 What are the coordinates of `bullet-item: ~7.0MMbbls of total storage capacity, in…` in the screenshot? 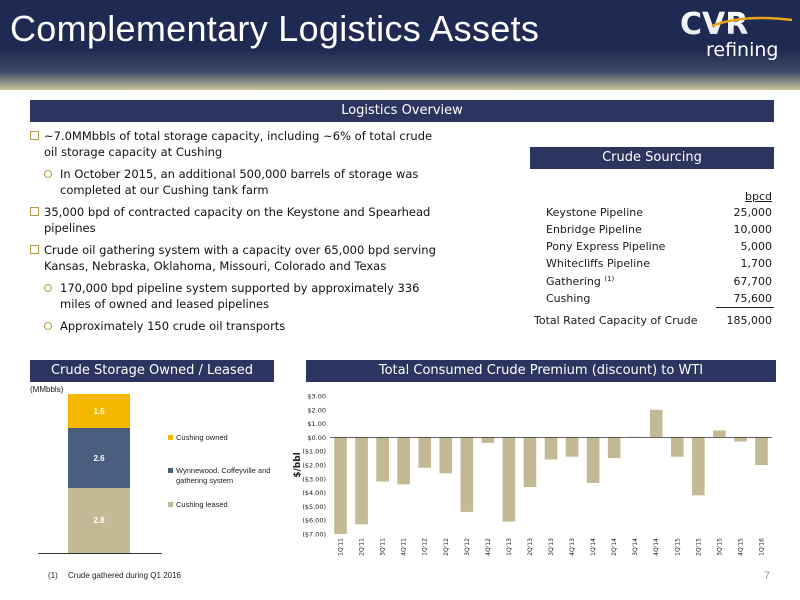 It's located at (234, 144).